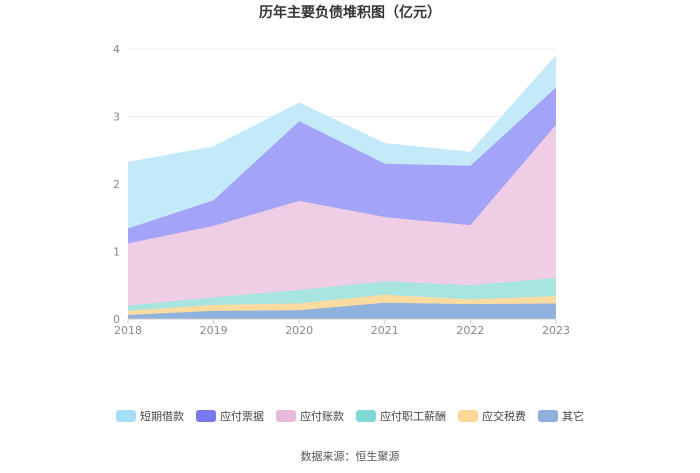 The height and width of the screenshot is (473, 700). Describe the element at coordinates (350, 456) in the screenshot. I see `data-source-note: 数据来源：恒生聚源` at that location.